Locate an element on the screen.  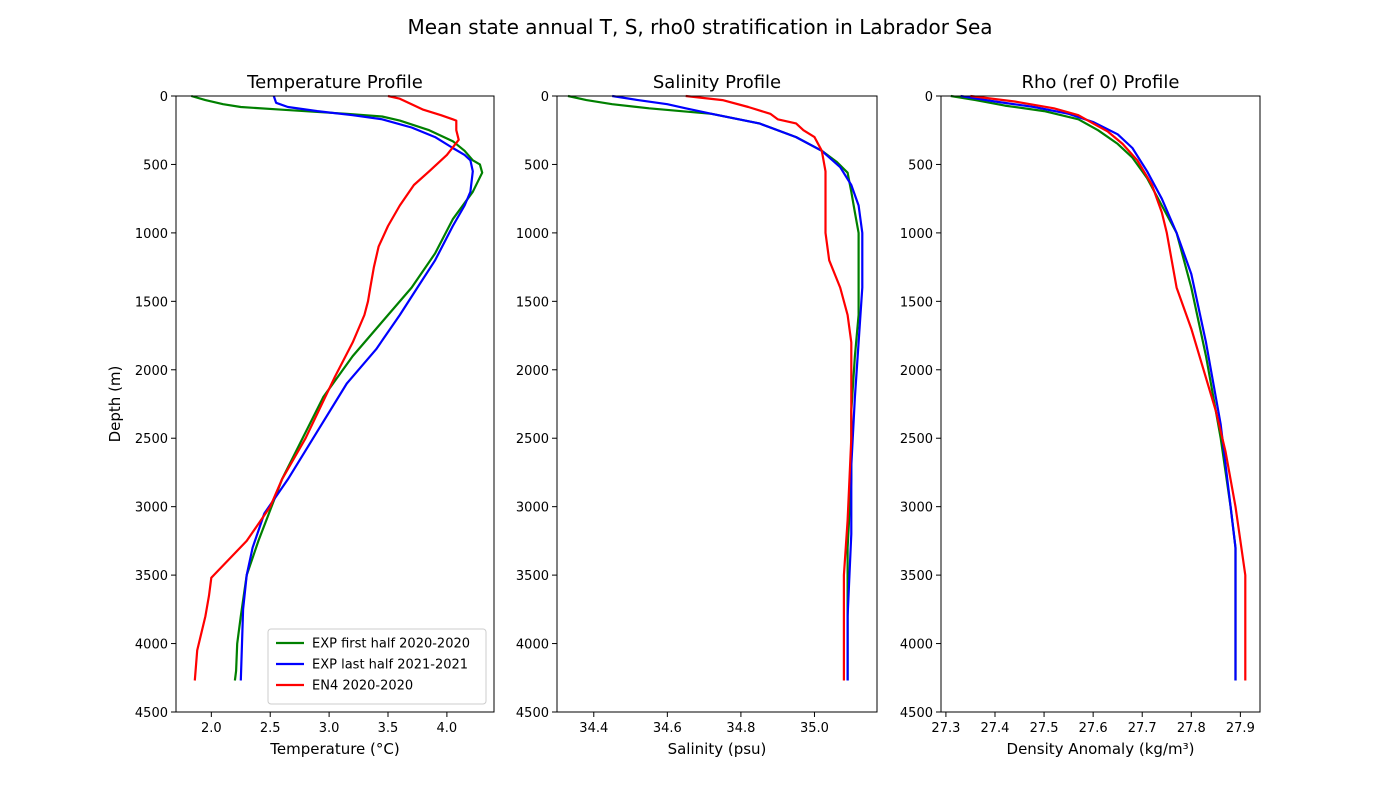
panel-title: Temperature Profile is located at coordinates (334, 82).